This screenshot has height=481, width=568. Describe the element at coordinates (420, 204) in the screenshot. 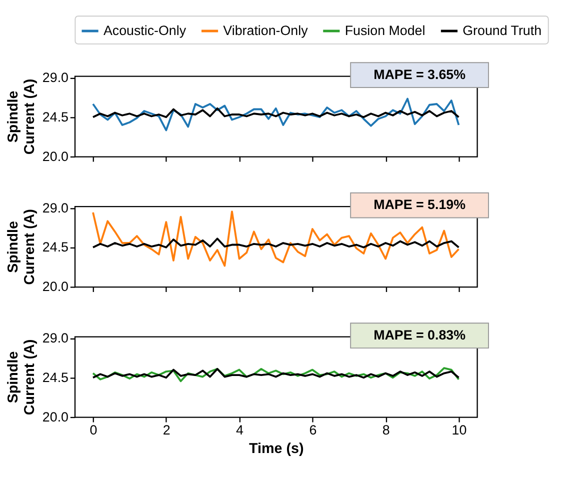

I see `annotation: MAPE = 5.19%` at that location.